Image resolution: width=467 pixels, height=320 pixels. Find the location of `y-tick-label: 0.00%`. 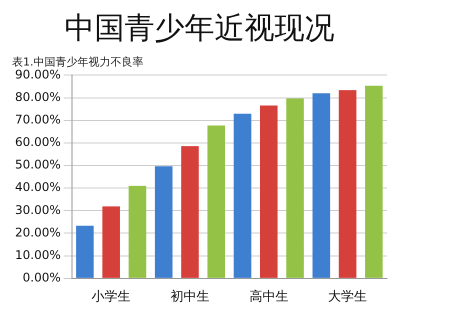

y-tick-label: 0.00% is located at coordinates (41, 277).